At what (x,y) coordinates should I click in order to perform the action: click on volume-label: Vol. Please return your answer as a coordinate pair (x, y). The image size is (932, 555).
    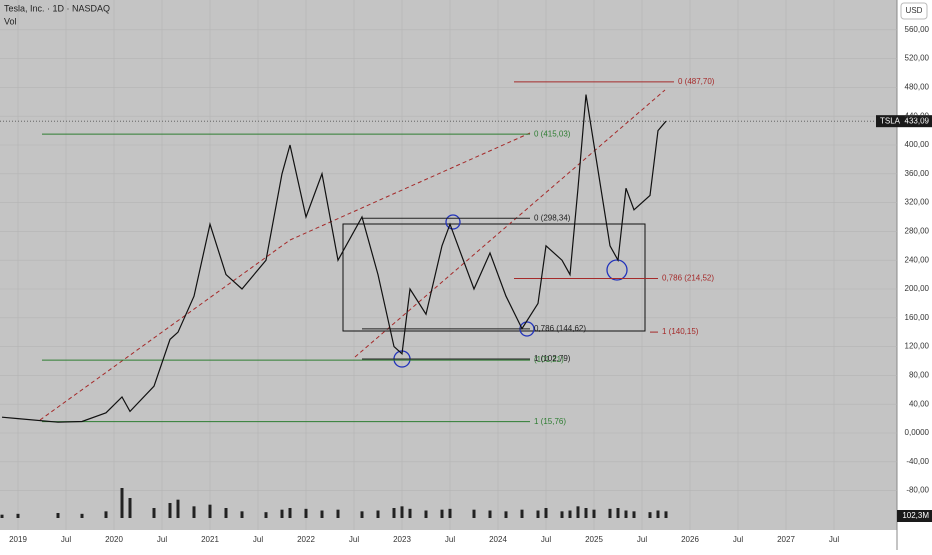
    Looking at the image, I should click on (10, 21).